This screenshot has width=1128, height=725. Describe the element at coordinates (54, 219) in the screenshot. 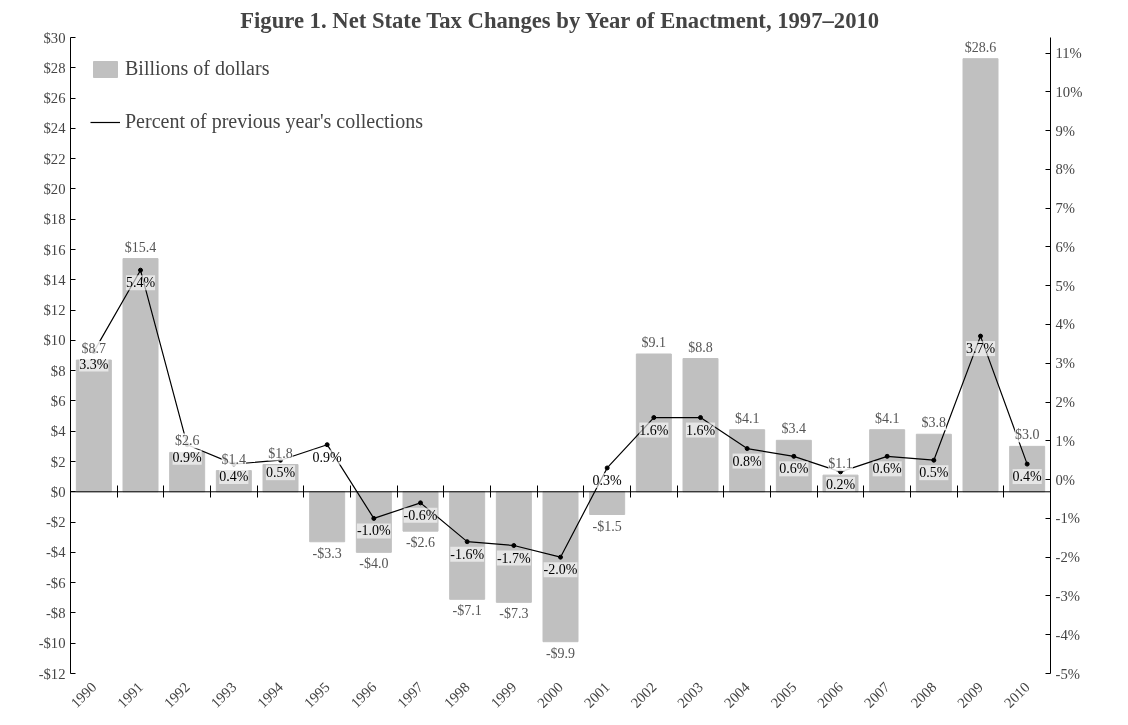

I see `y-tick-label: $18` at that location.